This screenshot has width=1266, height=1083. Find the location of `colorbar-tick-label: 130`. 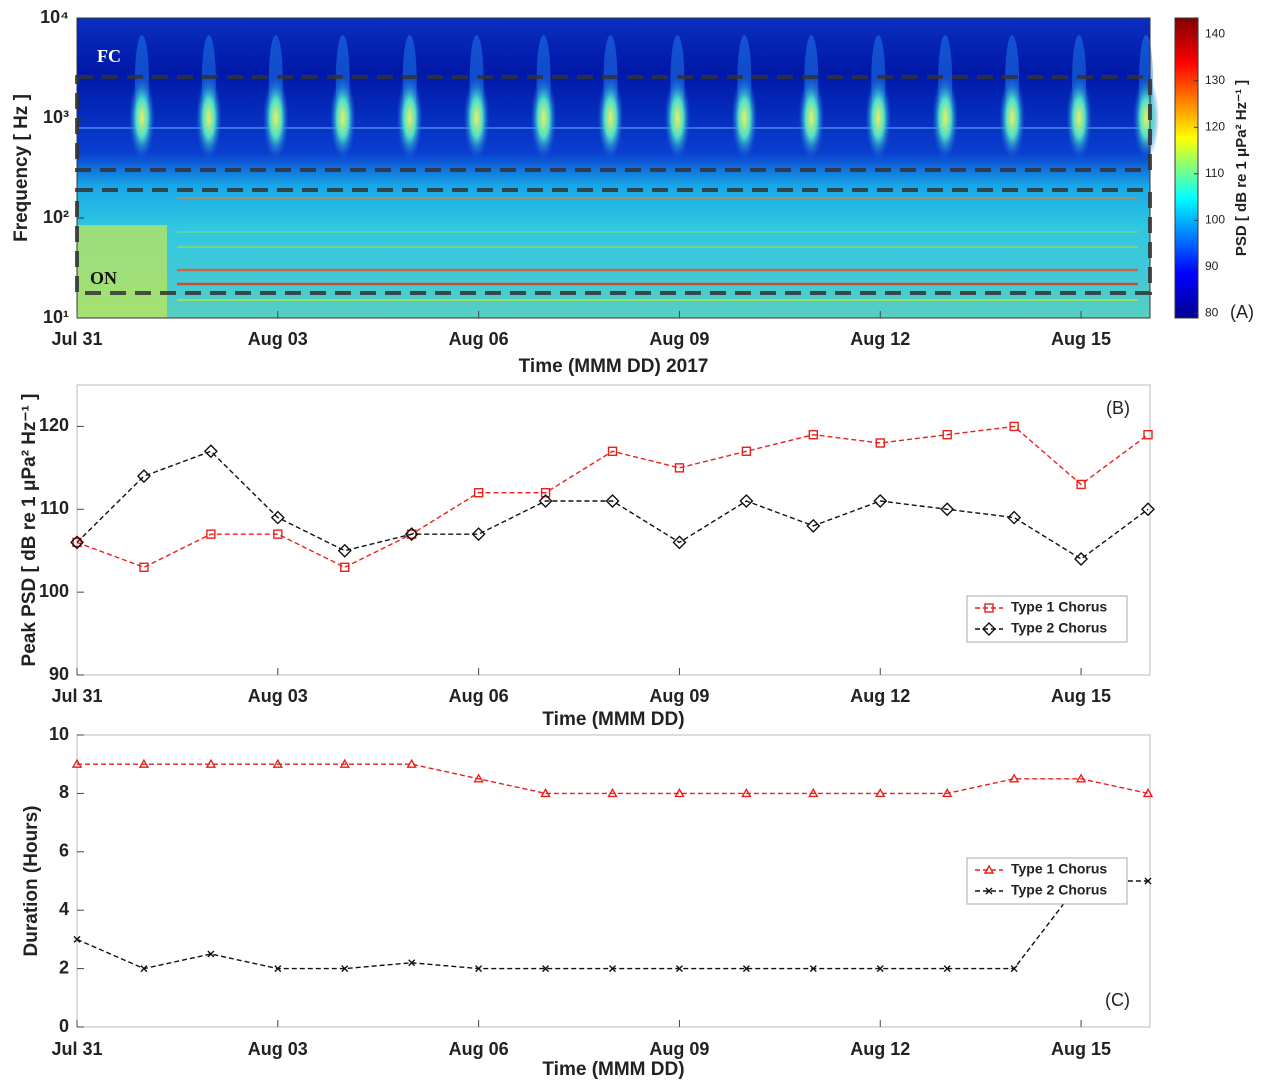

colorbar-tick-label: 130 is located at coordinates (1215, 80).